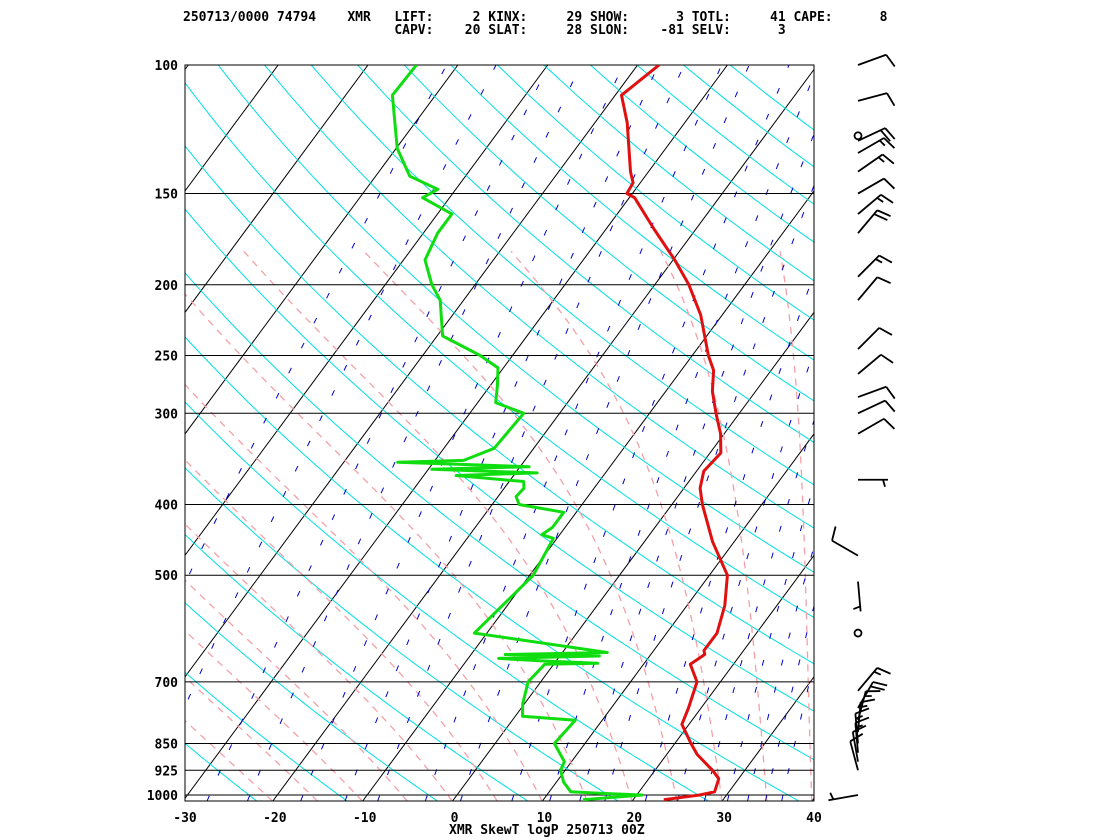  What do you see at coordinates (167, 356) in the screenshot?
I see `pressure-tick-label: 250` at bounding box center [167, 356].